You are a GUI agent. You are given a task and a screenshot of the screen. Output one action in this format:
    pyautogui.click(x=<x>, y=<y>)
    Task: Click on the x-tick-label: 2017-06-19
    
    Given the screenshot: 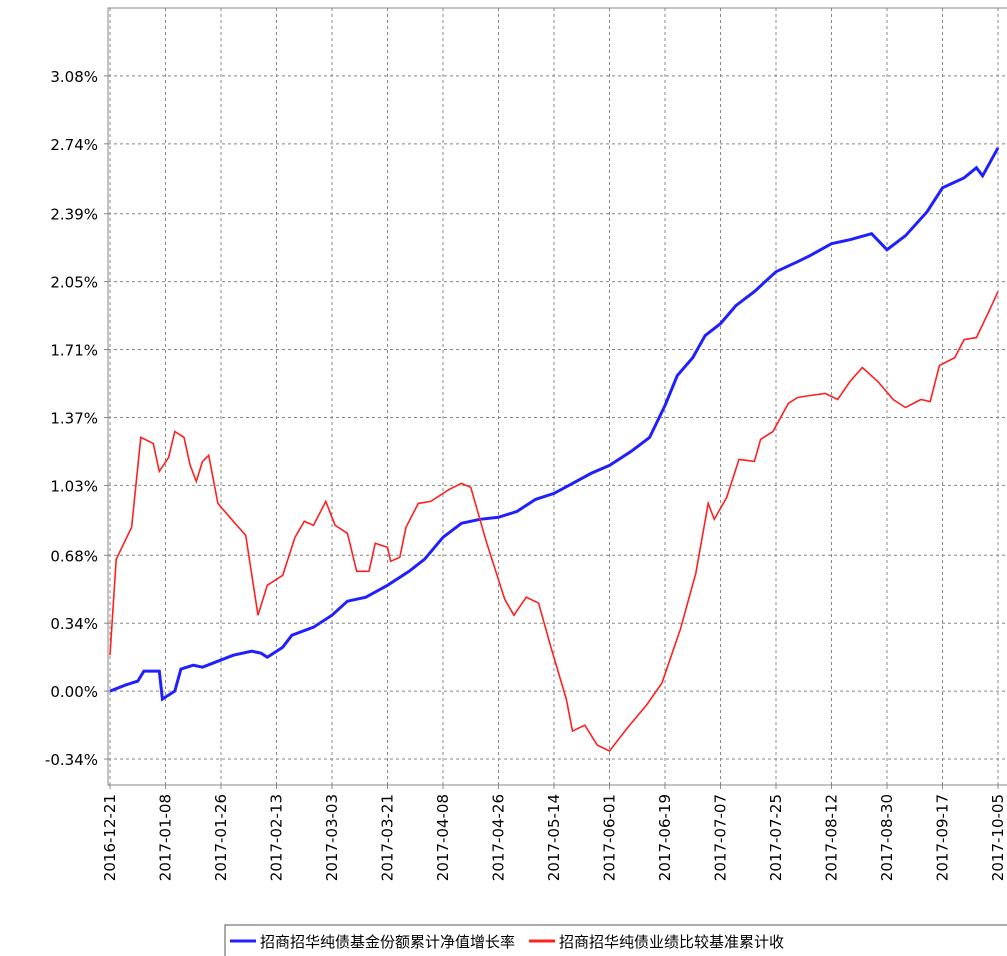 What is the action you would take?
    pyautogui.click(x=665, y=837)
    